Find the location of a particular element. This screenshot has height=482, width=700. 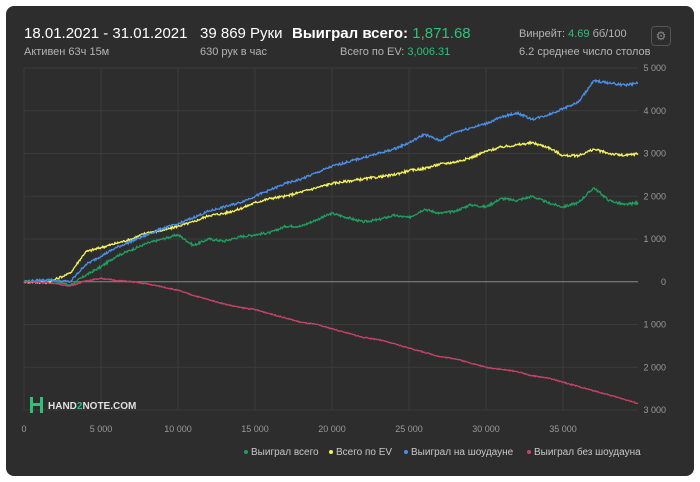

winrate-unit: бб/100 is located at coordinates (609, 34).